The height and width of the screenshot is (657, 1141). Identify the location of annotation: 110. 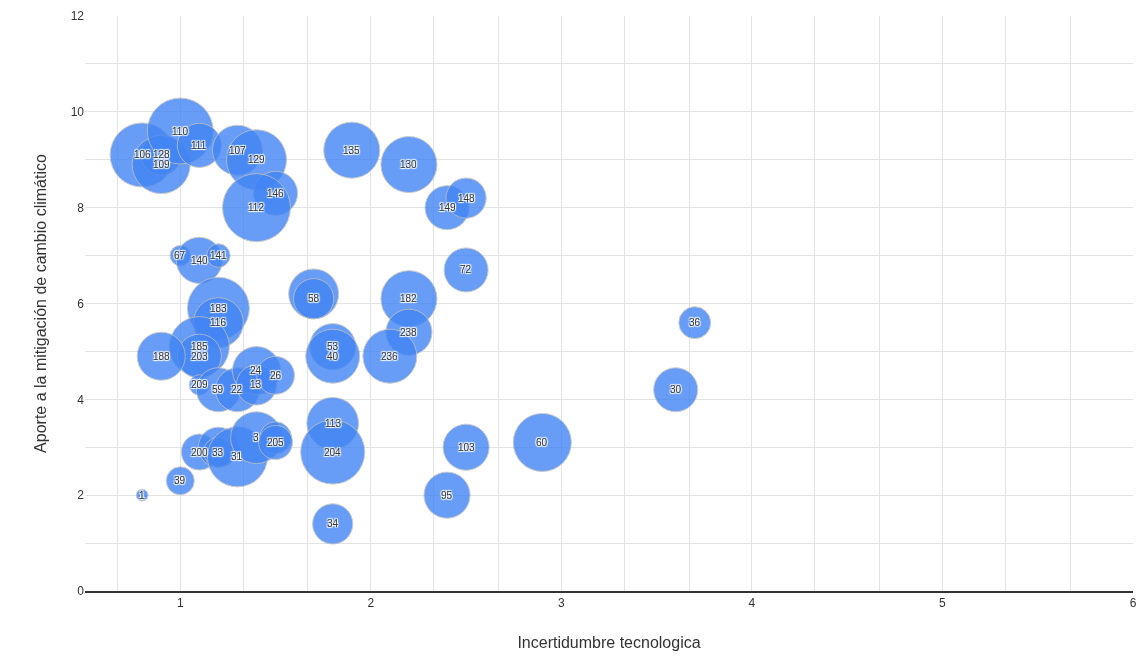
(180, 131).